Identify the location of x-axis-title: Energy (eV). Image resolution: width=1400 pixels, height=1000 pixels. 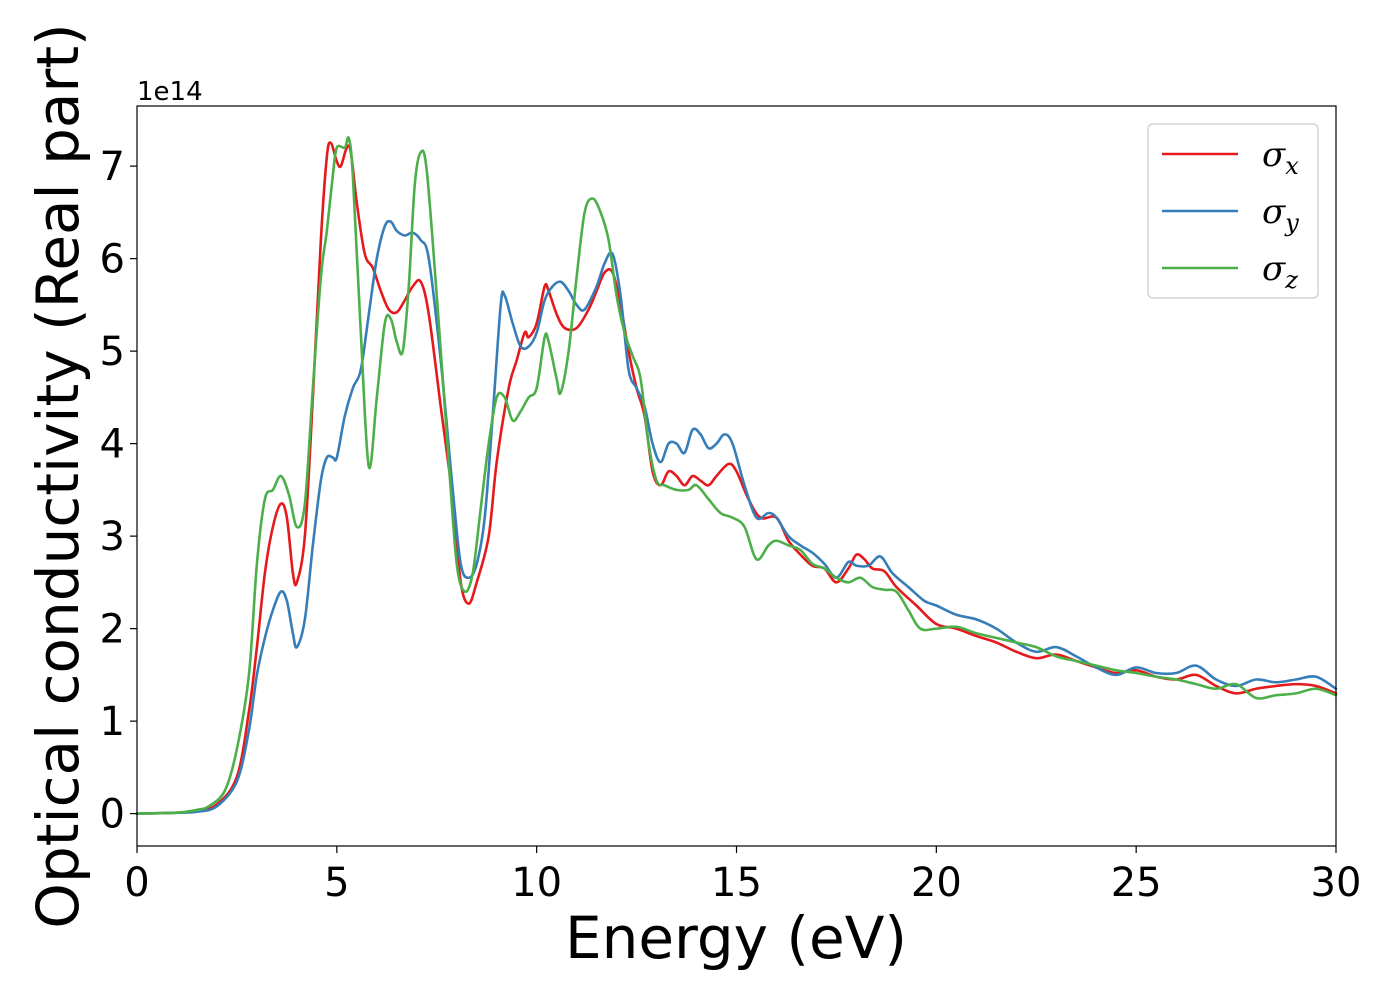
(736, 938).